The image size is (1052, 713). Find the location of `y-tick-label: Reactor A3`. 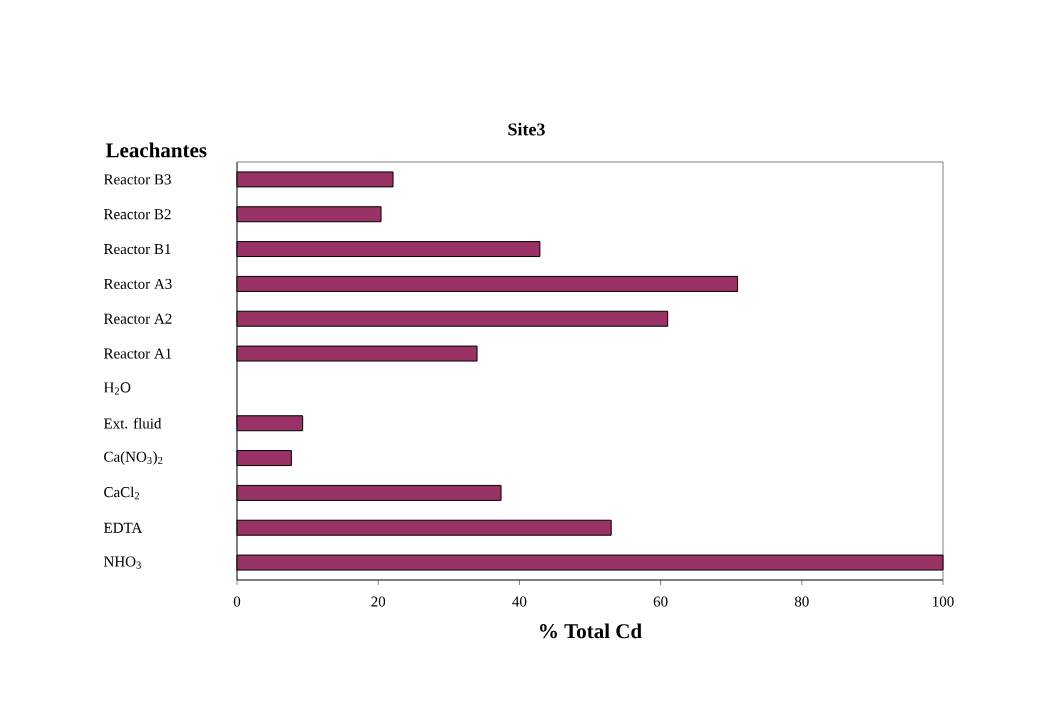

y-tick-label: Reactor A3 is located at coordinates (137, 283).